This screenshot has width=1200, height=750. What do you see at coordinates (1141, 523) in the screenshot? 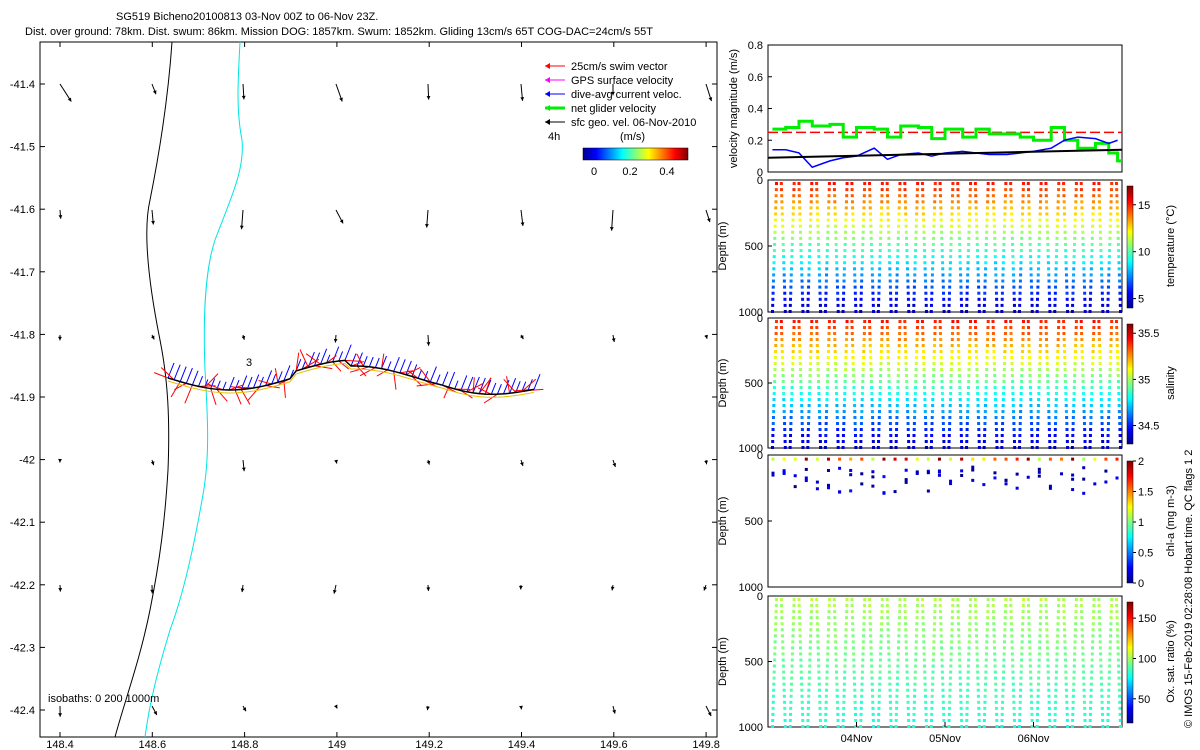
I see `colorbar-tick-label: 1` at bounding box center [1141, 523].